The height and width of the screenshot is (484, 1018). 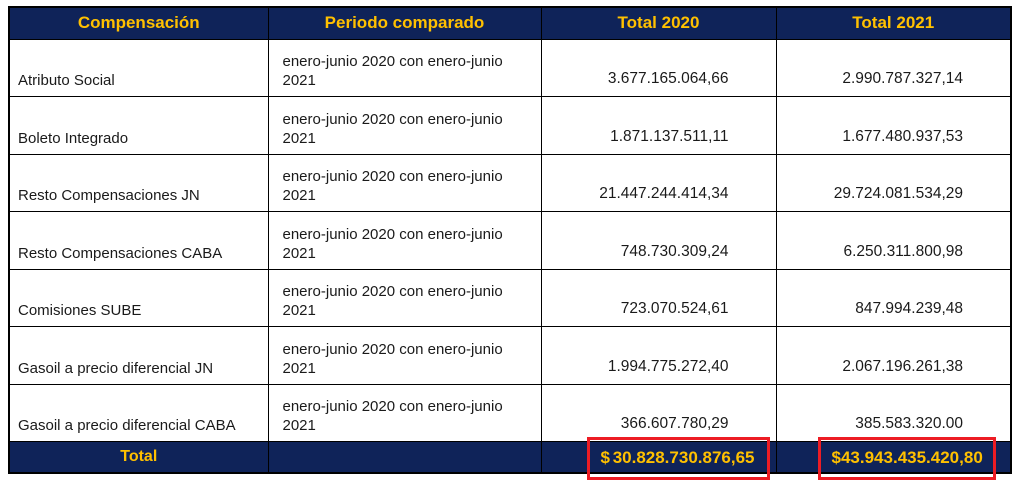 I want to click on row-total-2020: 3.677.165.064,66, so click(x=658, y=67).